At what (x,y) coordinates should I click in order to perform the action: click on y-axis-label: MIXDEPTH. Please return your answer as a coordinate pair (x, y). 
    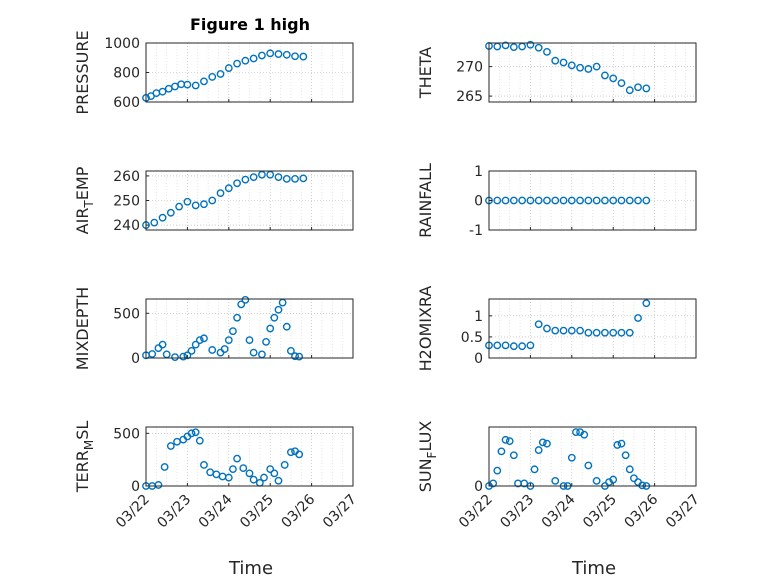
    Looking at the image, I should click on (82, 328).